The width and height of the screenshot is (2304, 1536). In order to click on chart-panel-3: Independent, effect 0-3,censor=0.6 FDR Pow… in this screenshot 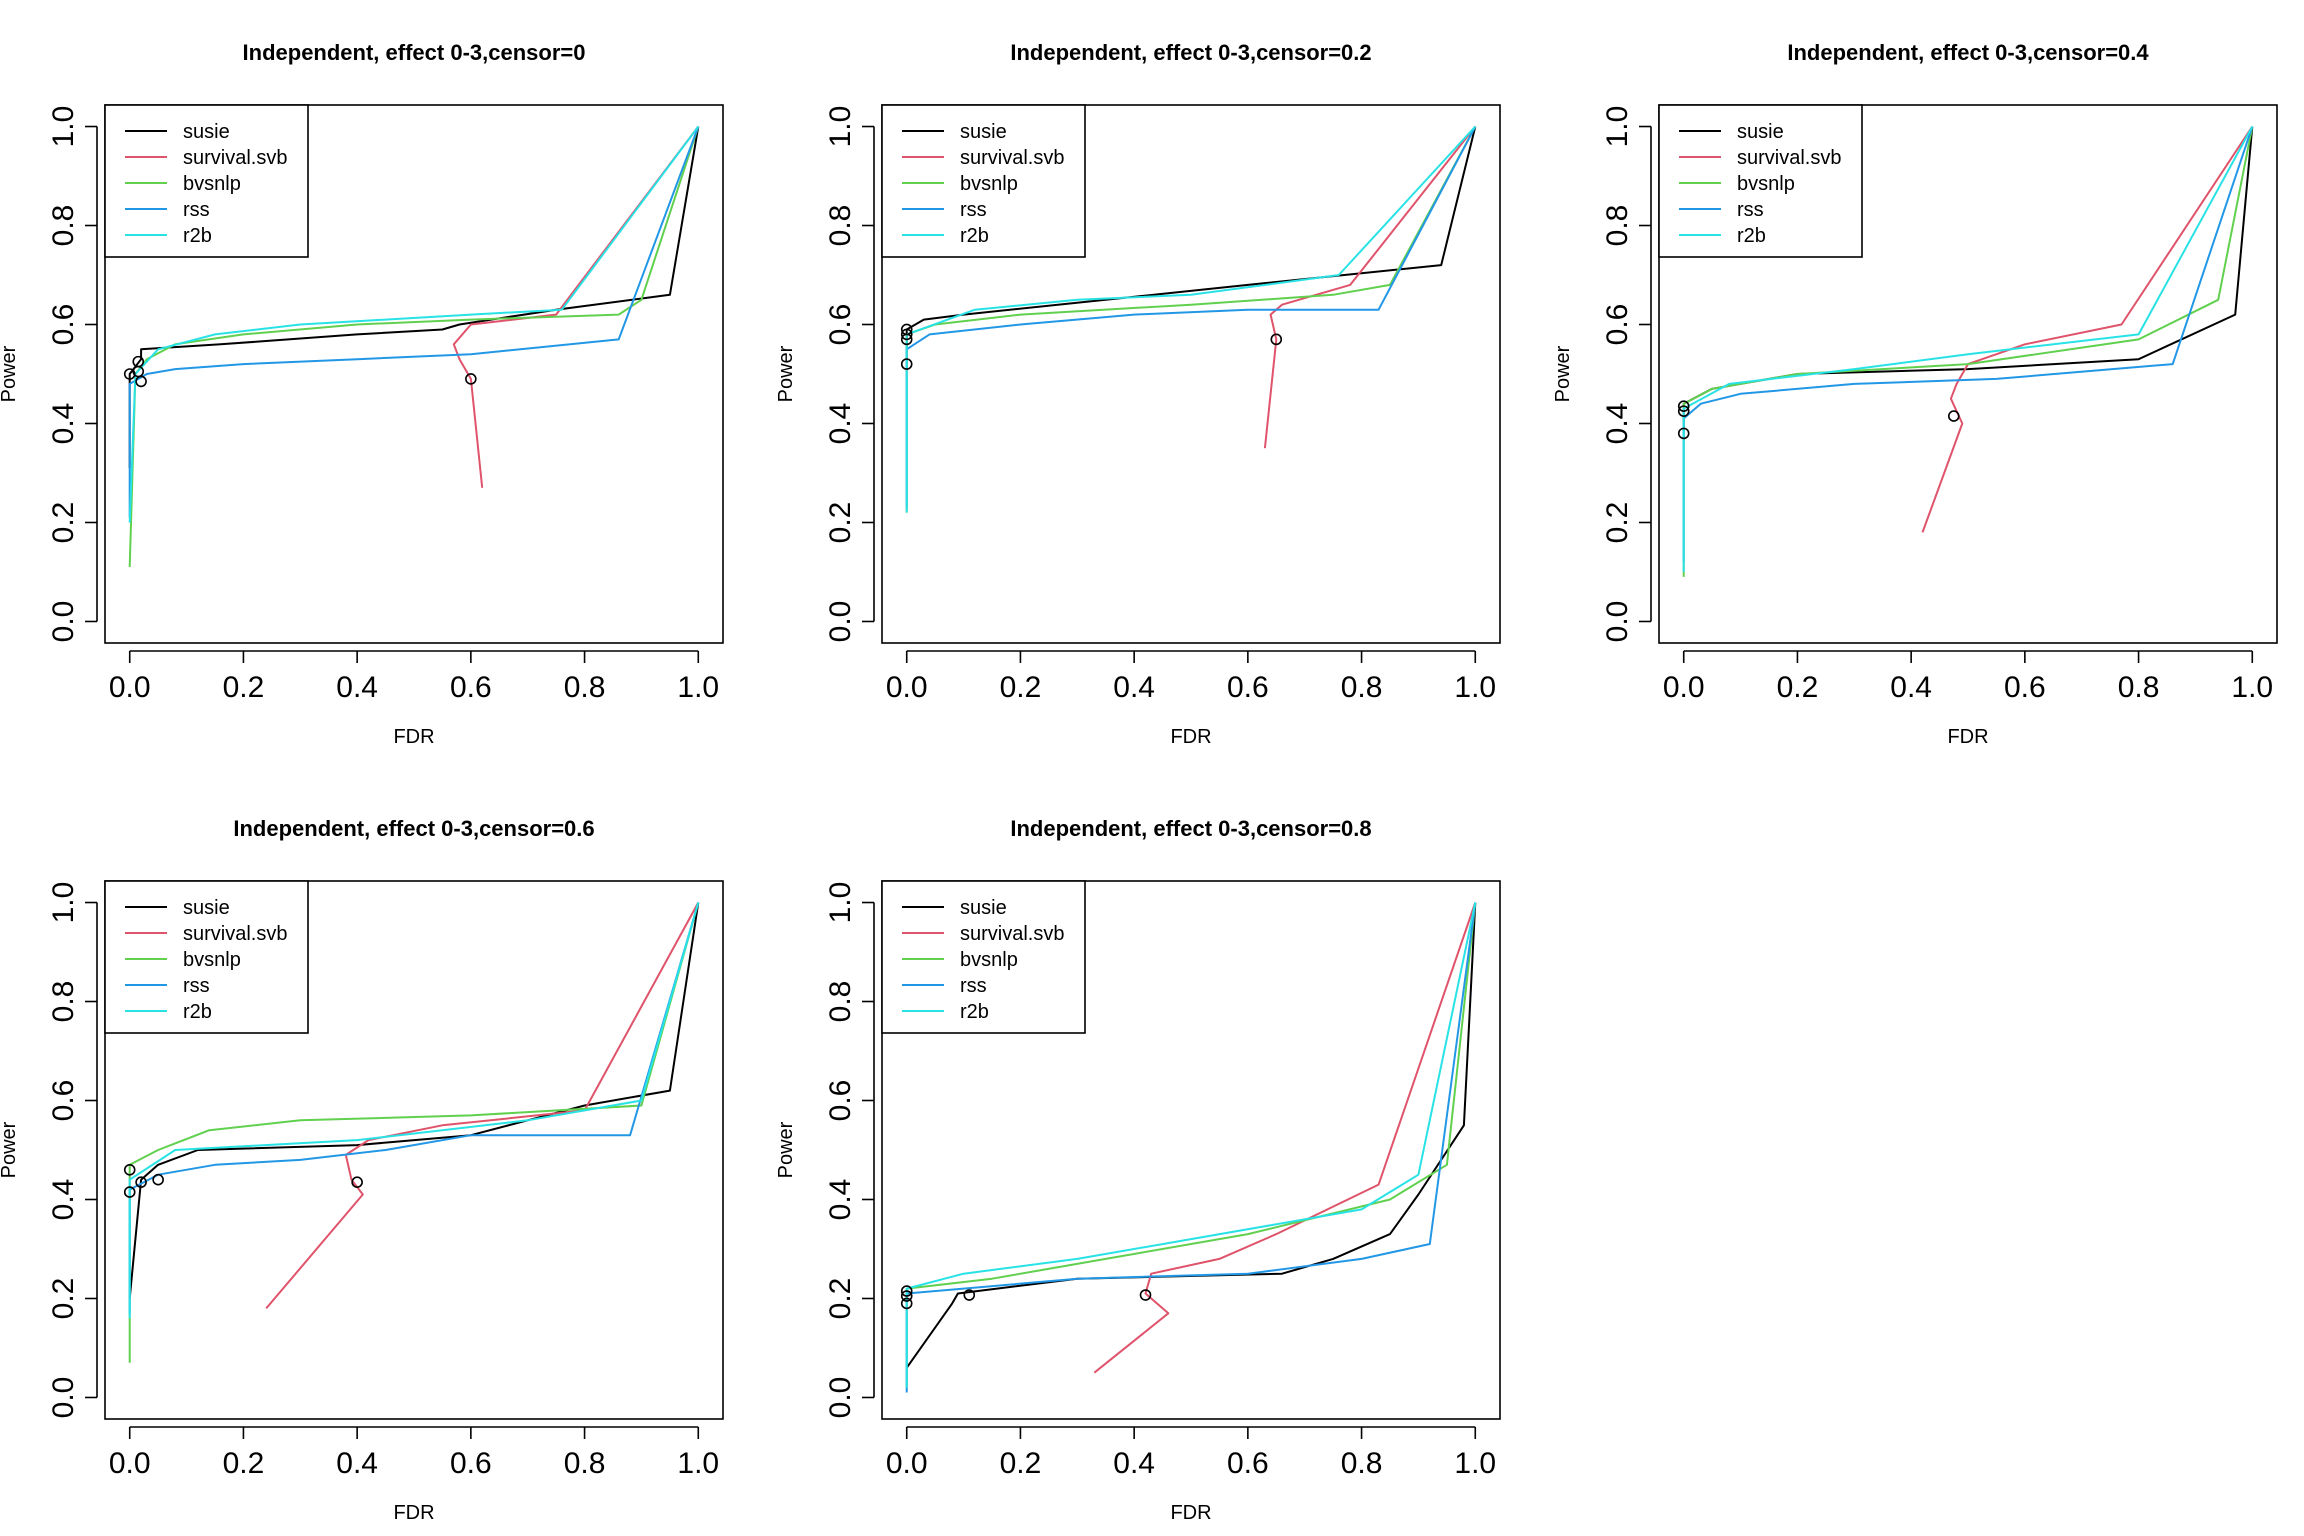, I will do `click(362, 1170)`.